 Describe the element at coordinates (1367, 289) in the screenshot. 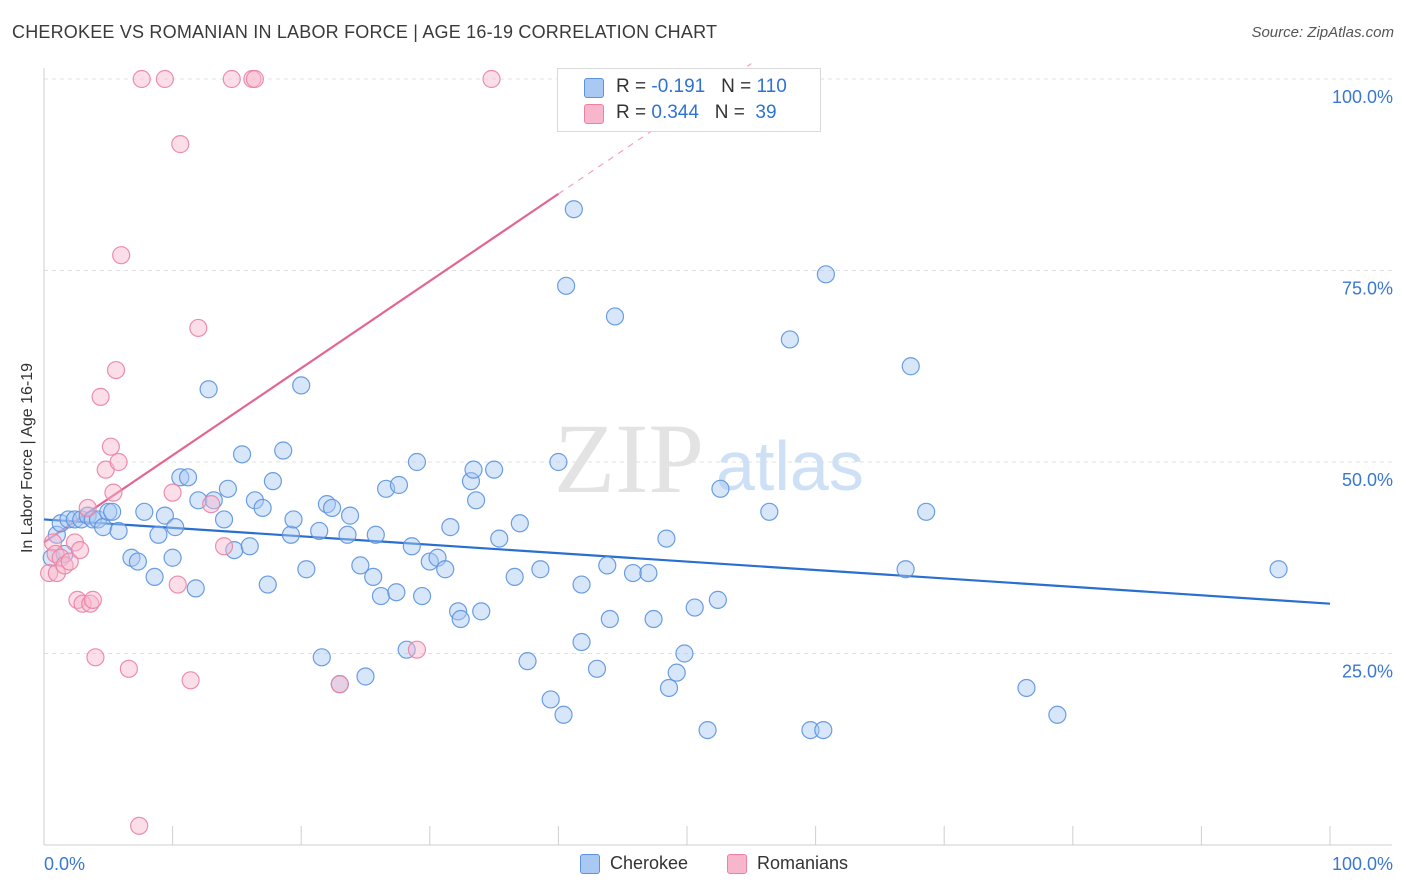

I see `y-tick-label: 75.0%` at that location.